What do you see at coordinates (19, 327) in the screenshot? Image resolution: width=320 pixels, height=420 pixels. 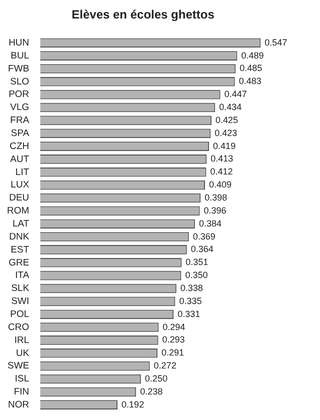 I see `y-tick-label: CRO` at bounding box center [19, 327].